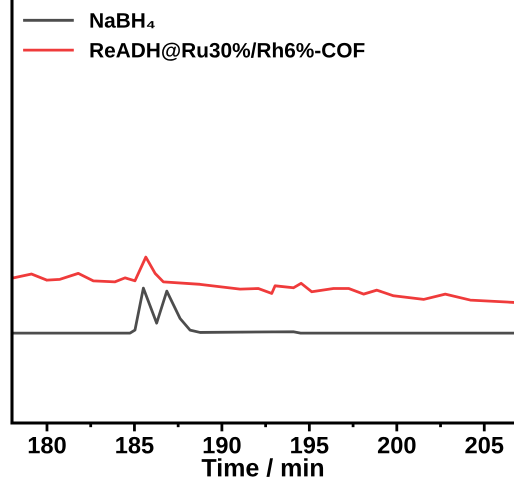 Image resolution: width=514 pixels, height=496 pixels. Describe the element at coordinates (122, 20) in the screenshot. I see `legend-label: NaBH₄` at that location.